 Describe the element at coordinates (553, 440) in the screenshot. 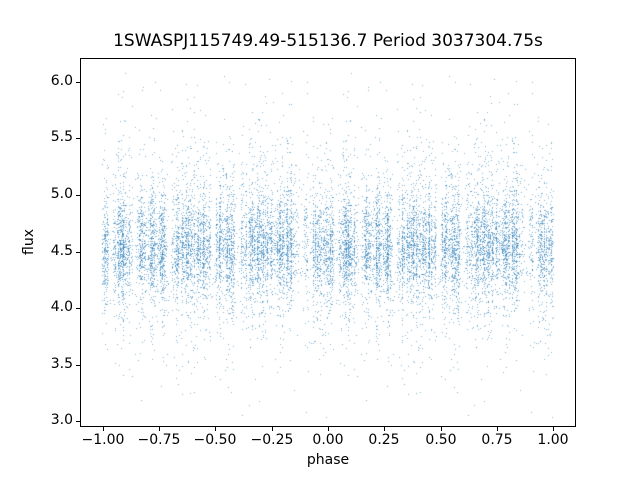

I see `x-tick-label: 1.00` at that location.